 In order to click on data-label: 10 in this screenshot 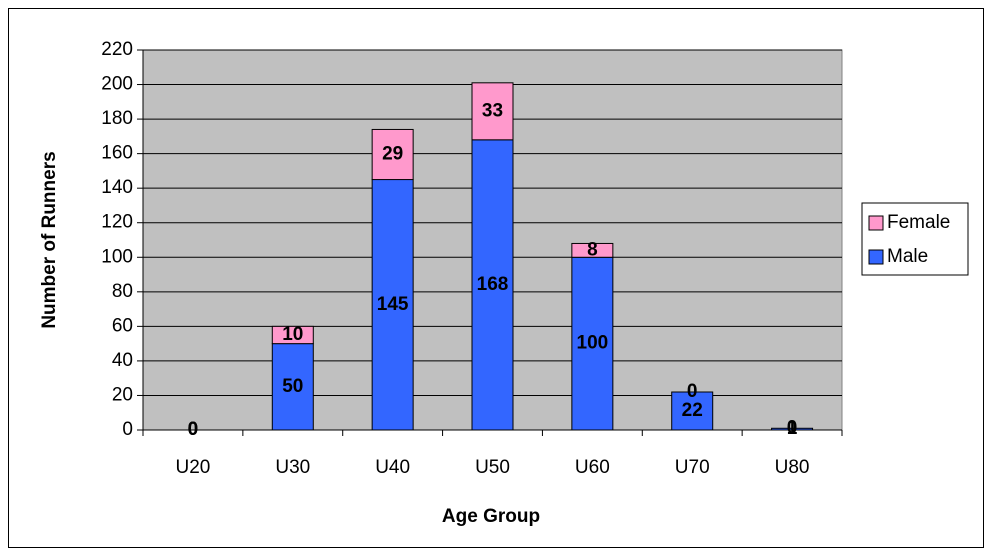, I will do `click(292, 334)`.